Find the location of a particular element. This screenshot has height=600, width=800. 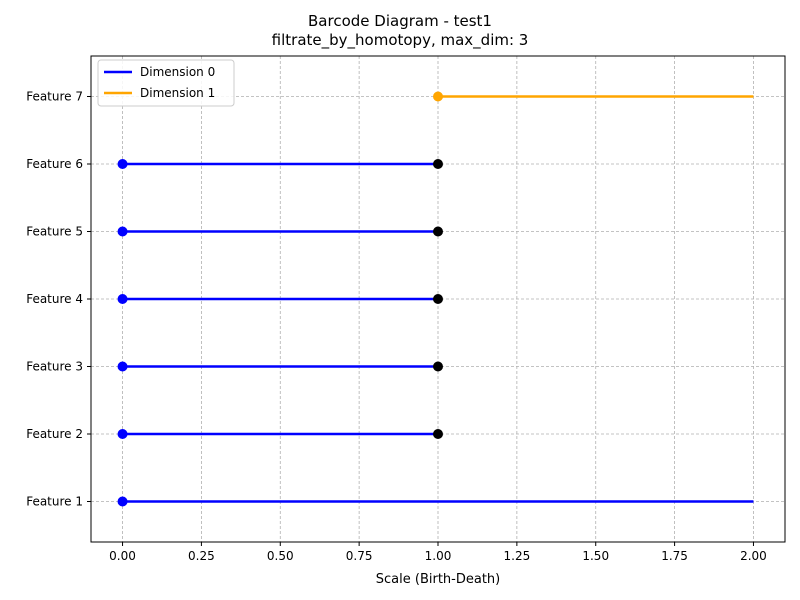

x-tick-label: 1.00 is located at coordinates (438, 556).